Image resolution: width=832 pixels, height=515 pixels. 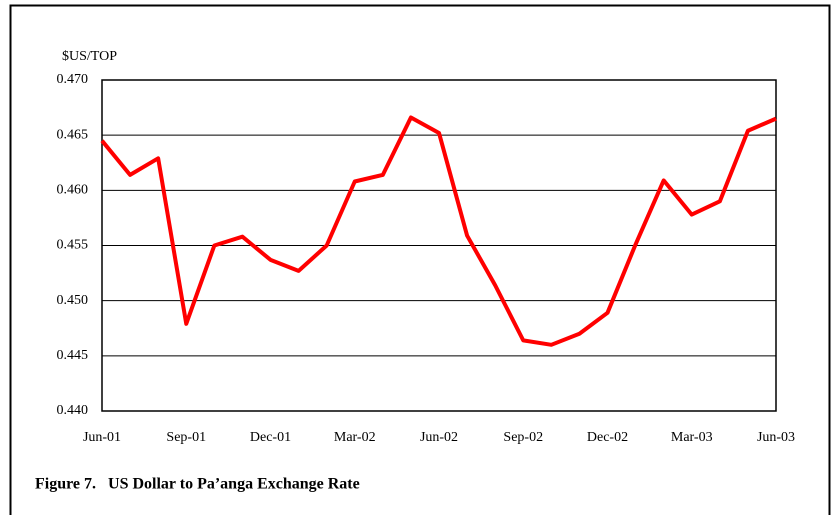 What do you see at coordinates (186, 437) in the screenshot?
I see `x-tick-label: Sep-01` at bounding box center [186, 437].